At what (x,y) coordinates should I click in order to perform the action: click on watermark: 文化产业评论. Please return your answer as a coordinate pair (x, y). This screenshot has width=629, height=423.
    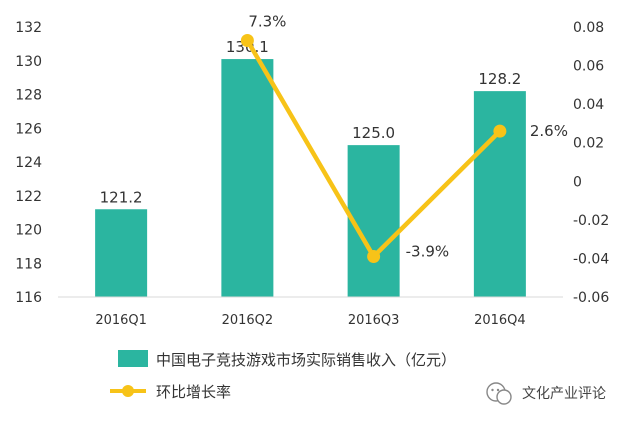
    Looking at the image, I should click on (546, 393).